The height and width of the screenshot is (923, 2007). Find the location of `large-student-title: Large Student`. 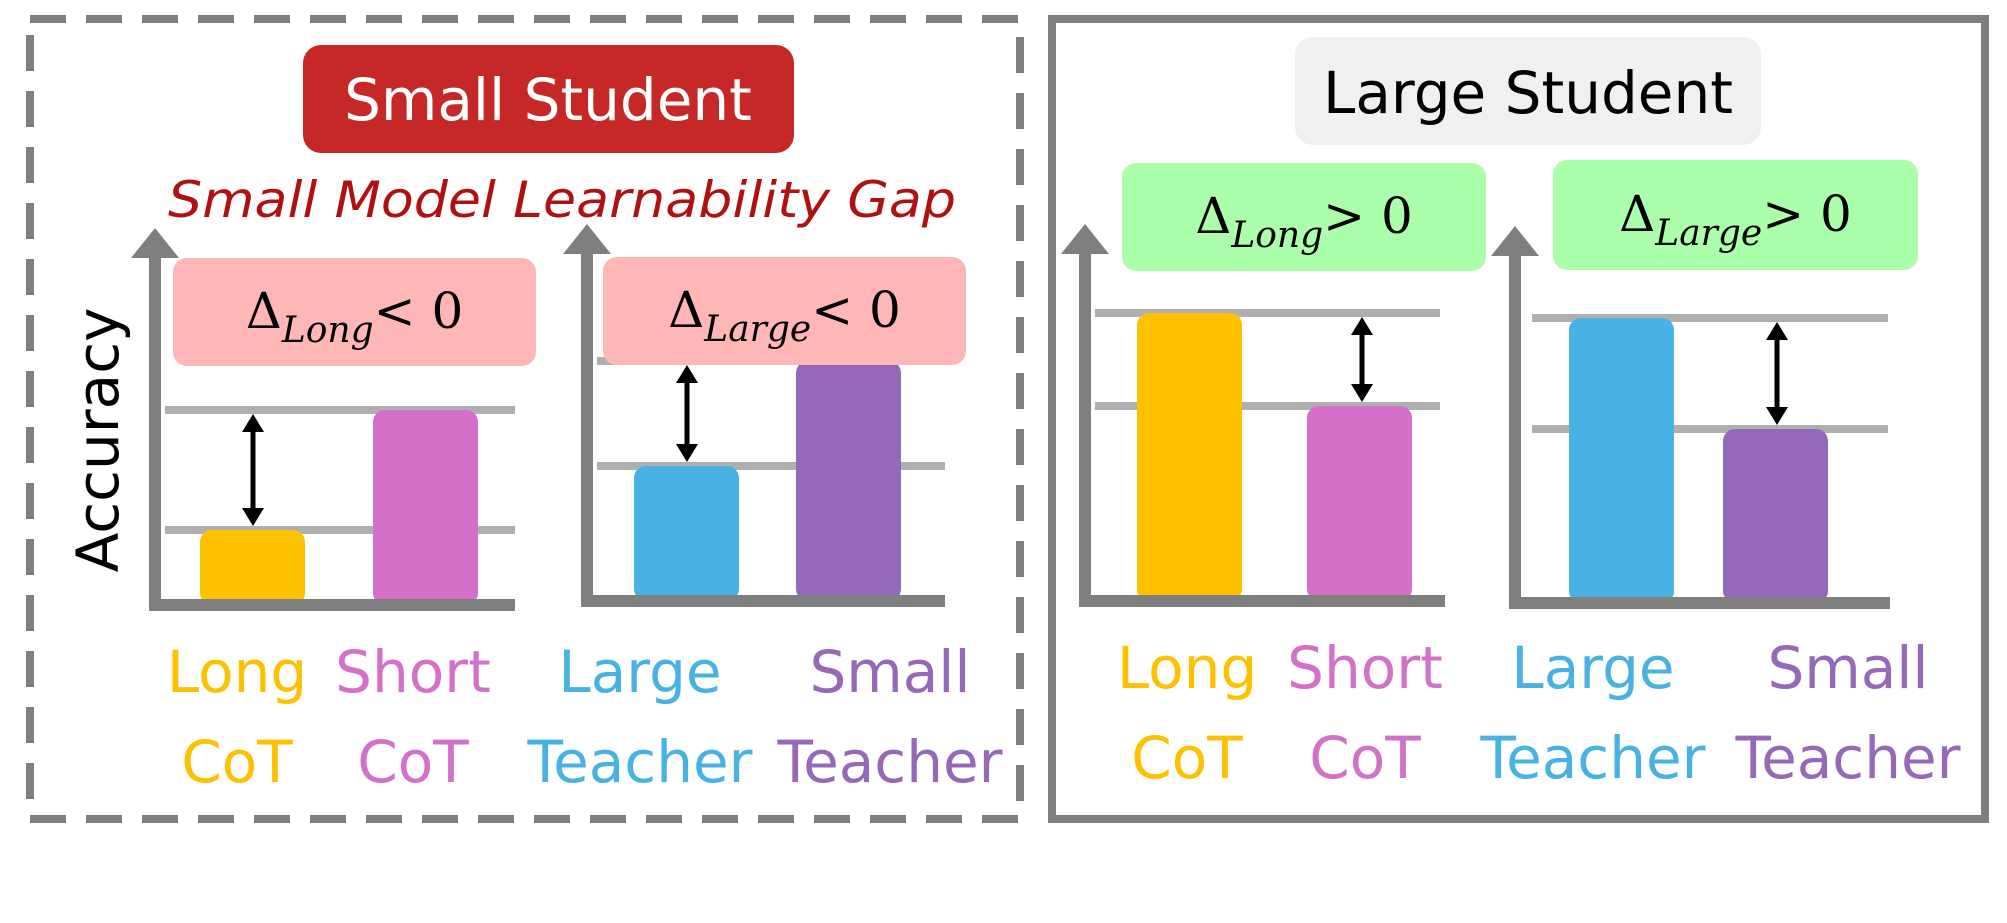

large-student-title: Large Student is located at coordinates (1528, 93).